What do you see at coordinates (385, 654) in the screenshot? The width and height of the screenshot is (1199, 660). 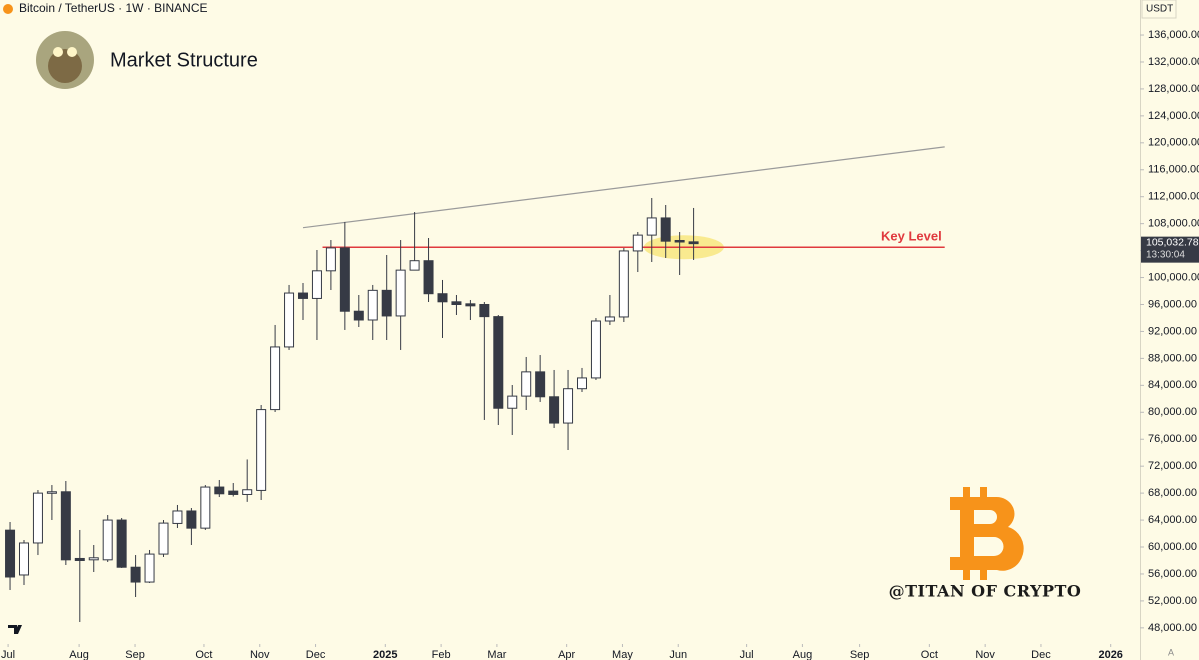 I see `x-tick-label: 2025` at bounding box center [385, 654].